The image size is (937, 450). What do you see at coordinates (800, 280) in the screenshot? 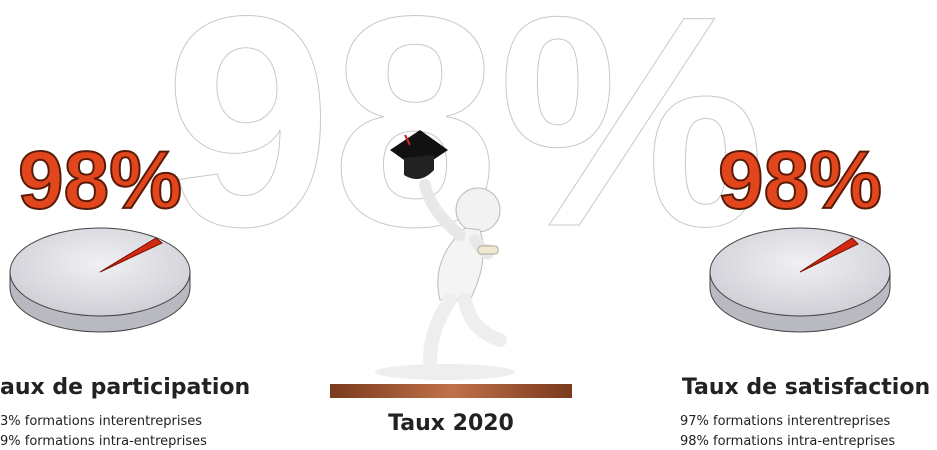
I see `right-pie` at bounding box center [800, 280].